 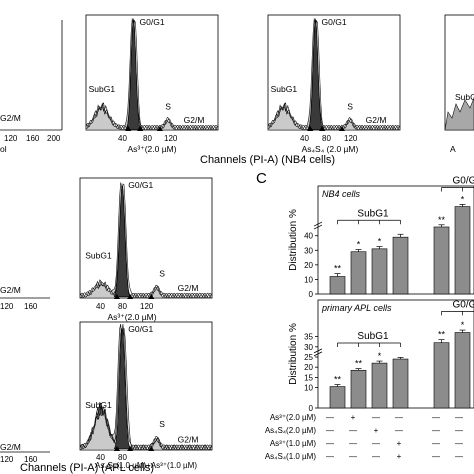 What do you see at coordinates (10, 290) in the screenshot?
I see `hist-bottom-left-upper-label-g2m: G2/M` at bounding box center [10, 290].